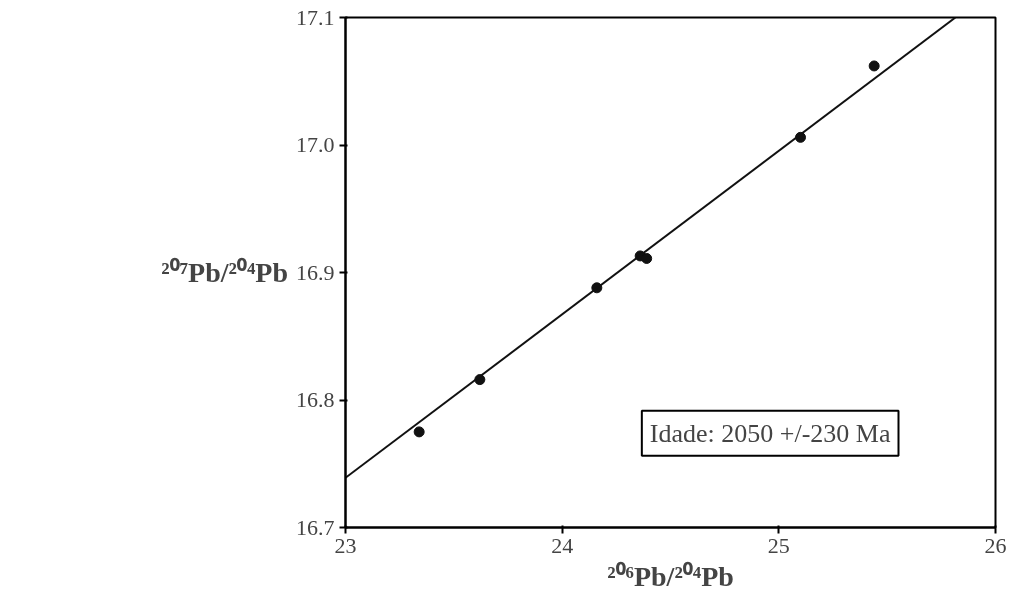 This screenshot has width=1020, height=594. Describe the element at coordinates (315, 17) in the screenshot. I see `y-tick-label: 17.1` at that location.